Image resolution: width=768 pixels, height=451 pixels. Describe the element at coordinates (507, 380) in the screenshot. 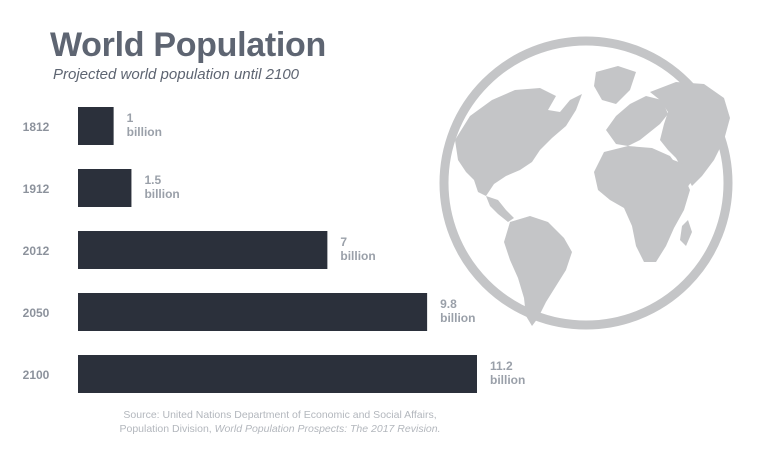

I see `unit-label-2100: billion` at that location.